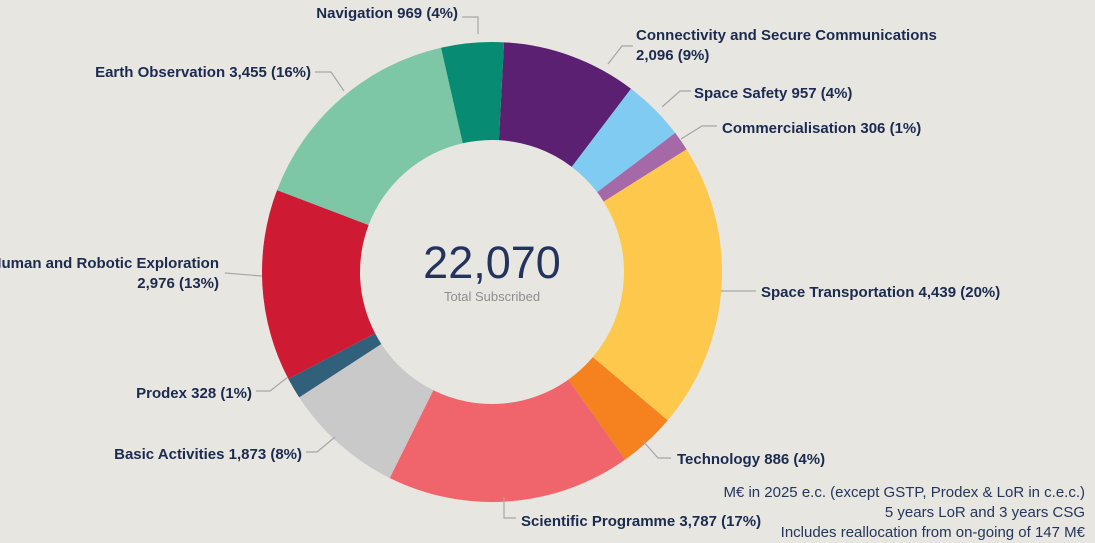 The width and height of the screenshot is (1095, 543). What do you see at coordinates (208, 454) in the screenshot?
I see `label-basic-activities: Basic Activities 1,873 (8%)` at bounding box center [208, 454].